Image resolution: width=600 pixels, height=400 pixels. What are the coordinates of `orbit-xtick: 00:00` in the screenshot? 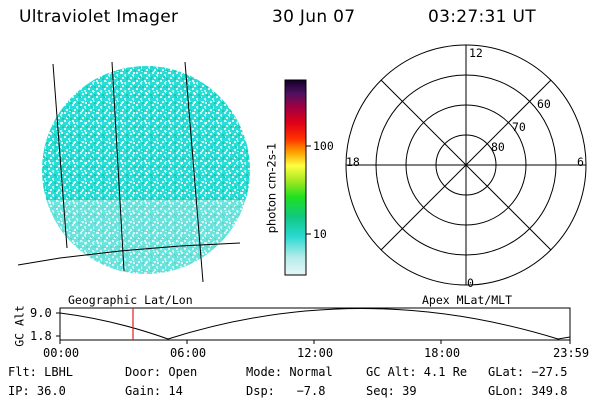 It's located at (61, 353).